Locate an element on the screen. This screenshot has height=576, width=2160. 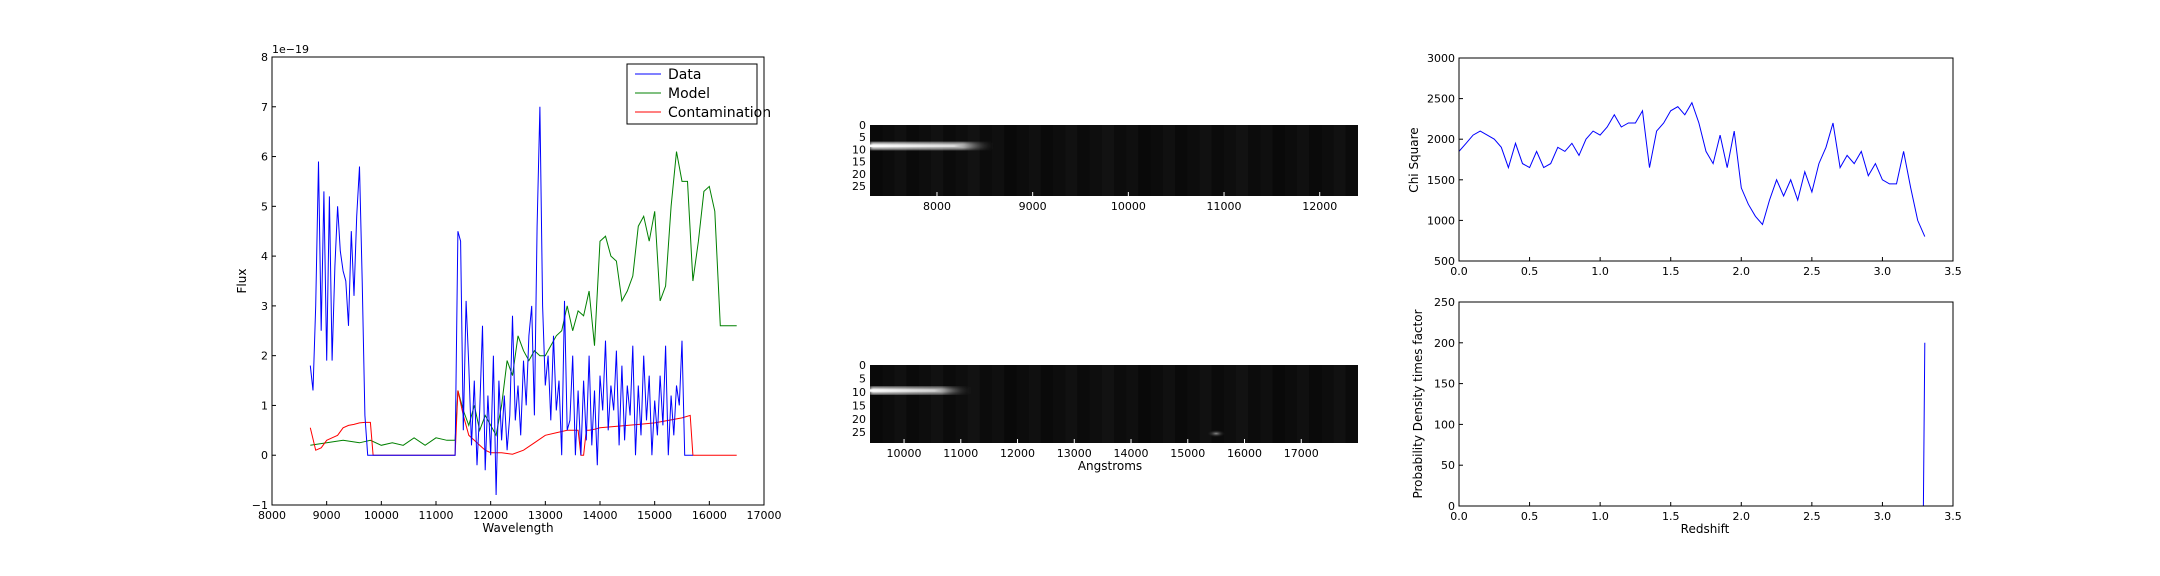
spectrum-xtick-label: 14000 is located at coordinates (600, 515).